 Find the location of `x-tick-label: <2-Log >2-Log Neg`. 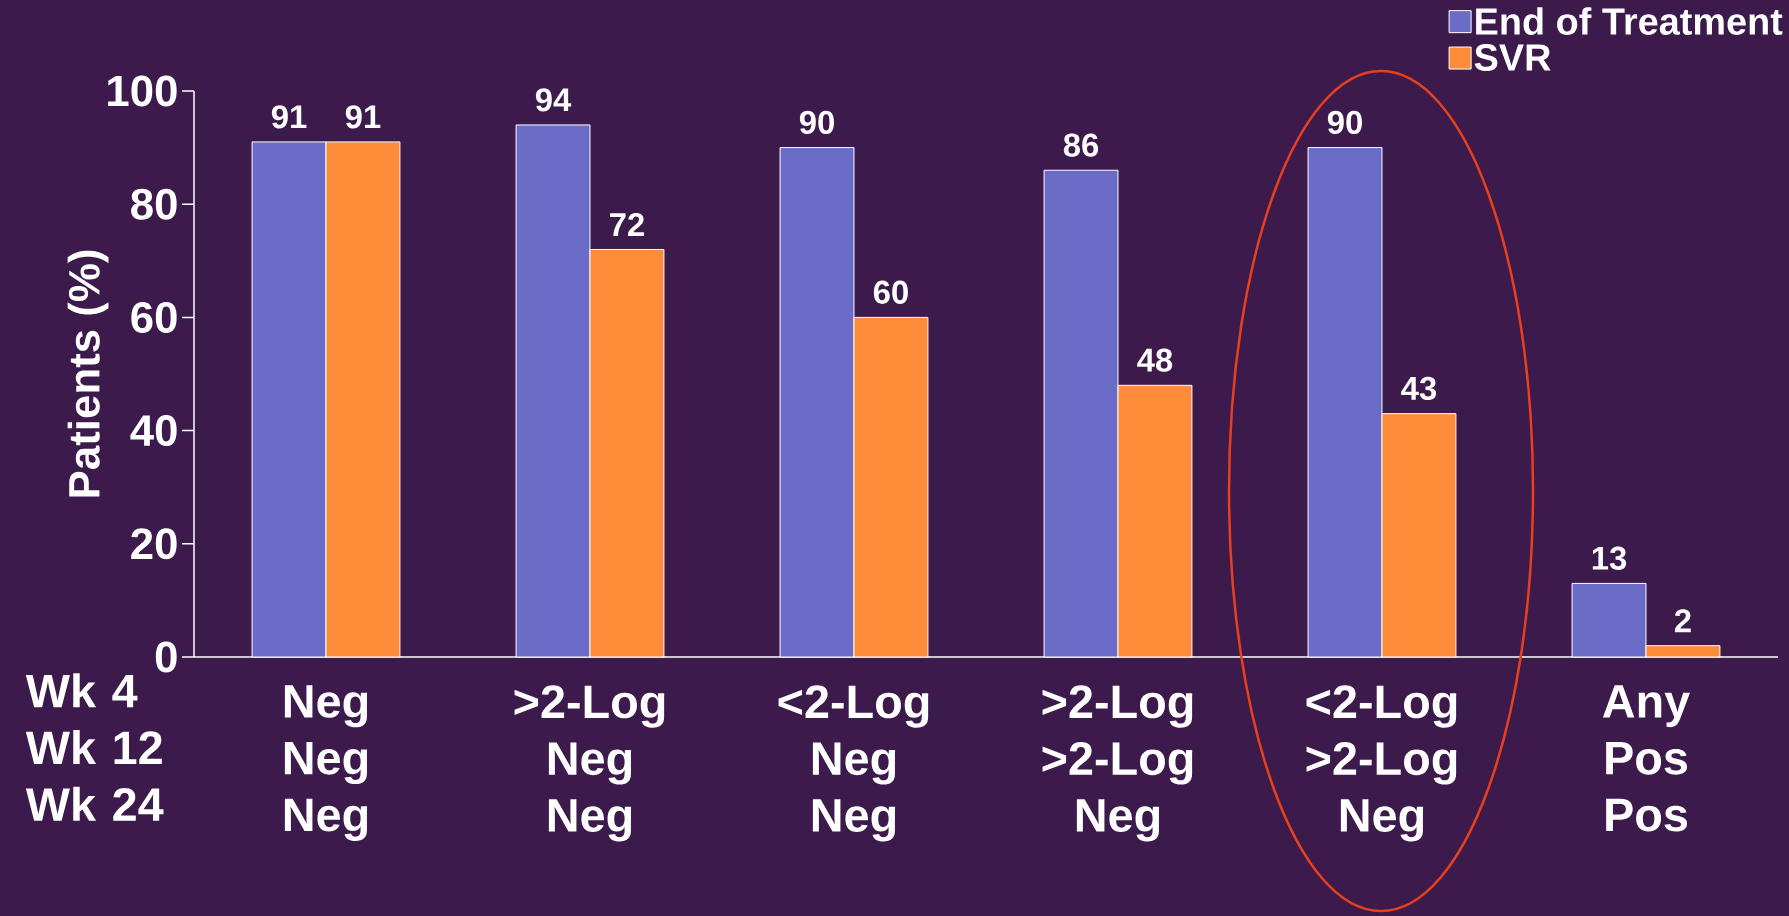

x-tick-label: <2-Log >2-Log Neg is located at coordinates (1381, 763).